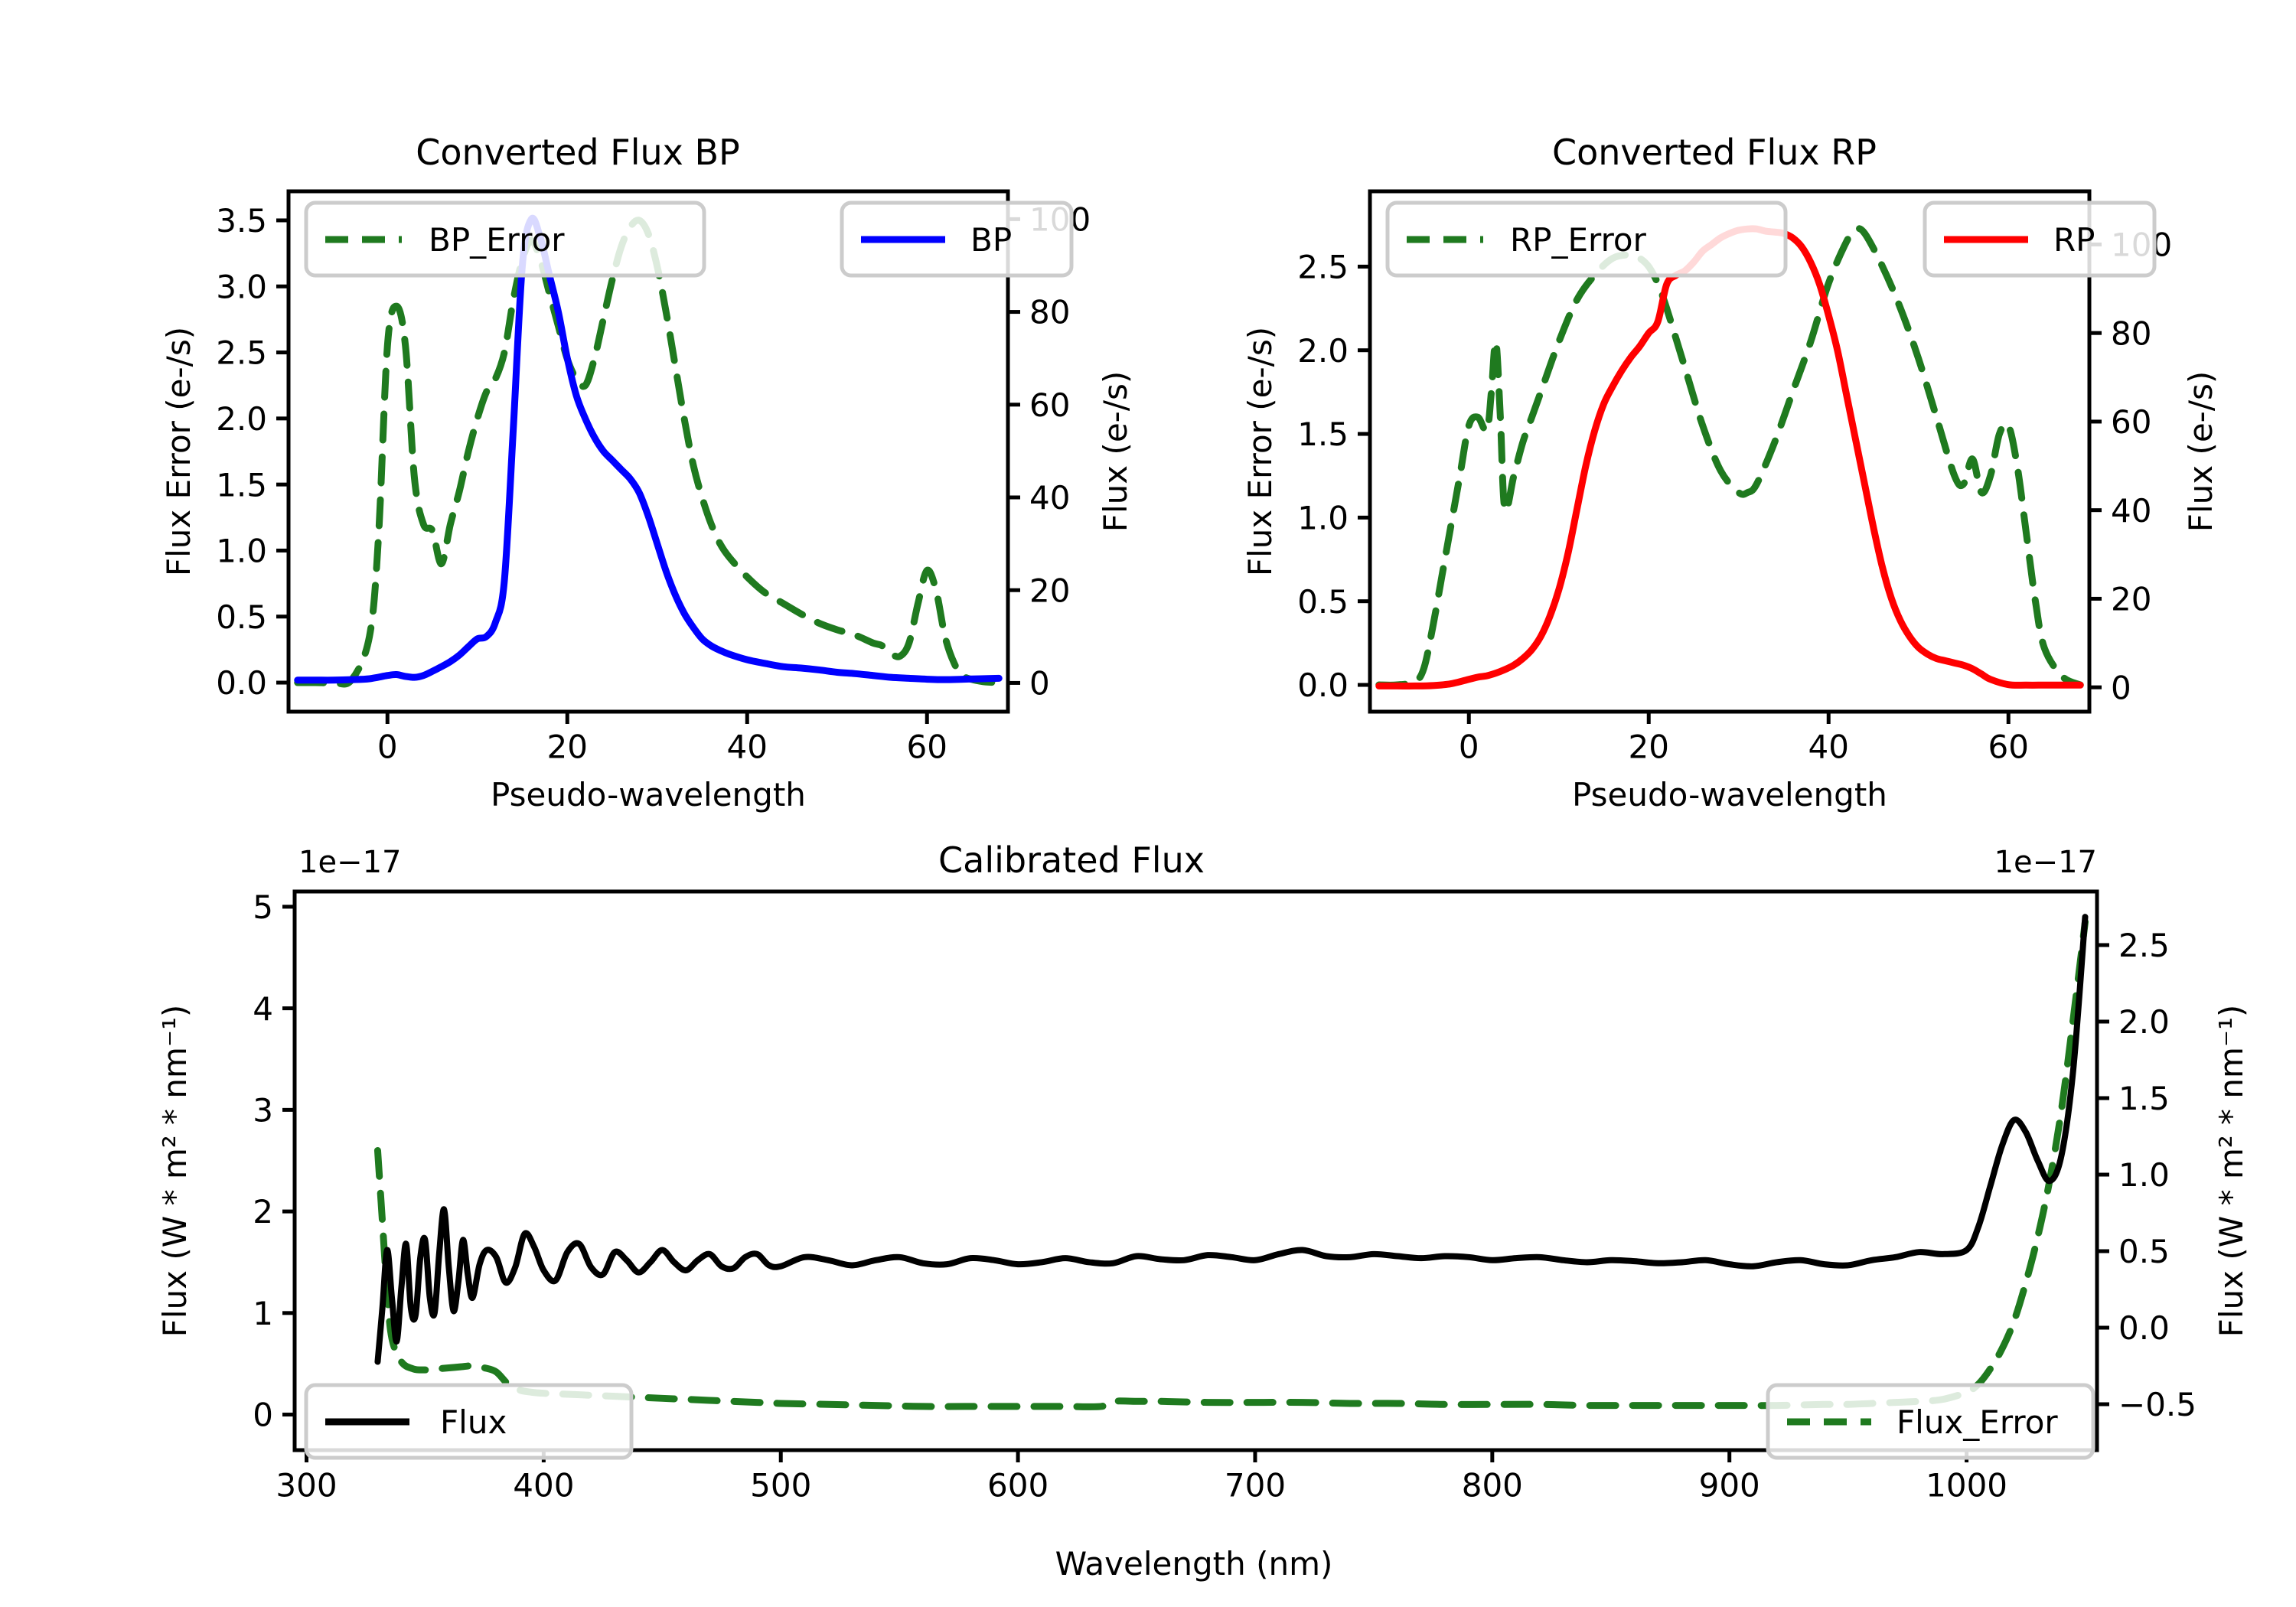 This screenshot has height=1607, width=2296. What do you see at coordinates (1260, 451) in the screenshot?
I see `rp-ylabel-left: Flux Error (e-/s)` at bounding box center [1260, 451].